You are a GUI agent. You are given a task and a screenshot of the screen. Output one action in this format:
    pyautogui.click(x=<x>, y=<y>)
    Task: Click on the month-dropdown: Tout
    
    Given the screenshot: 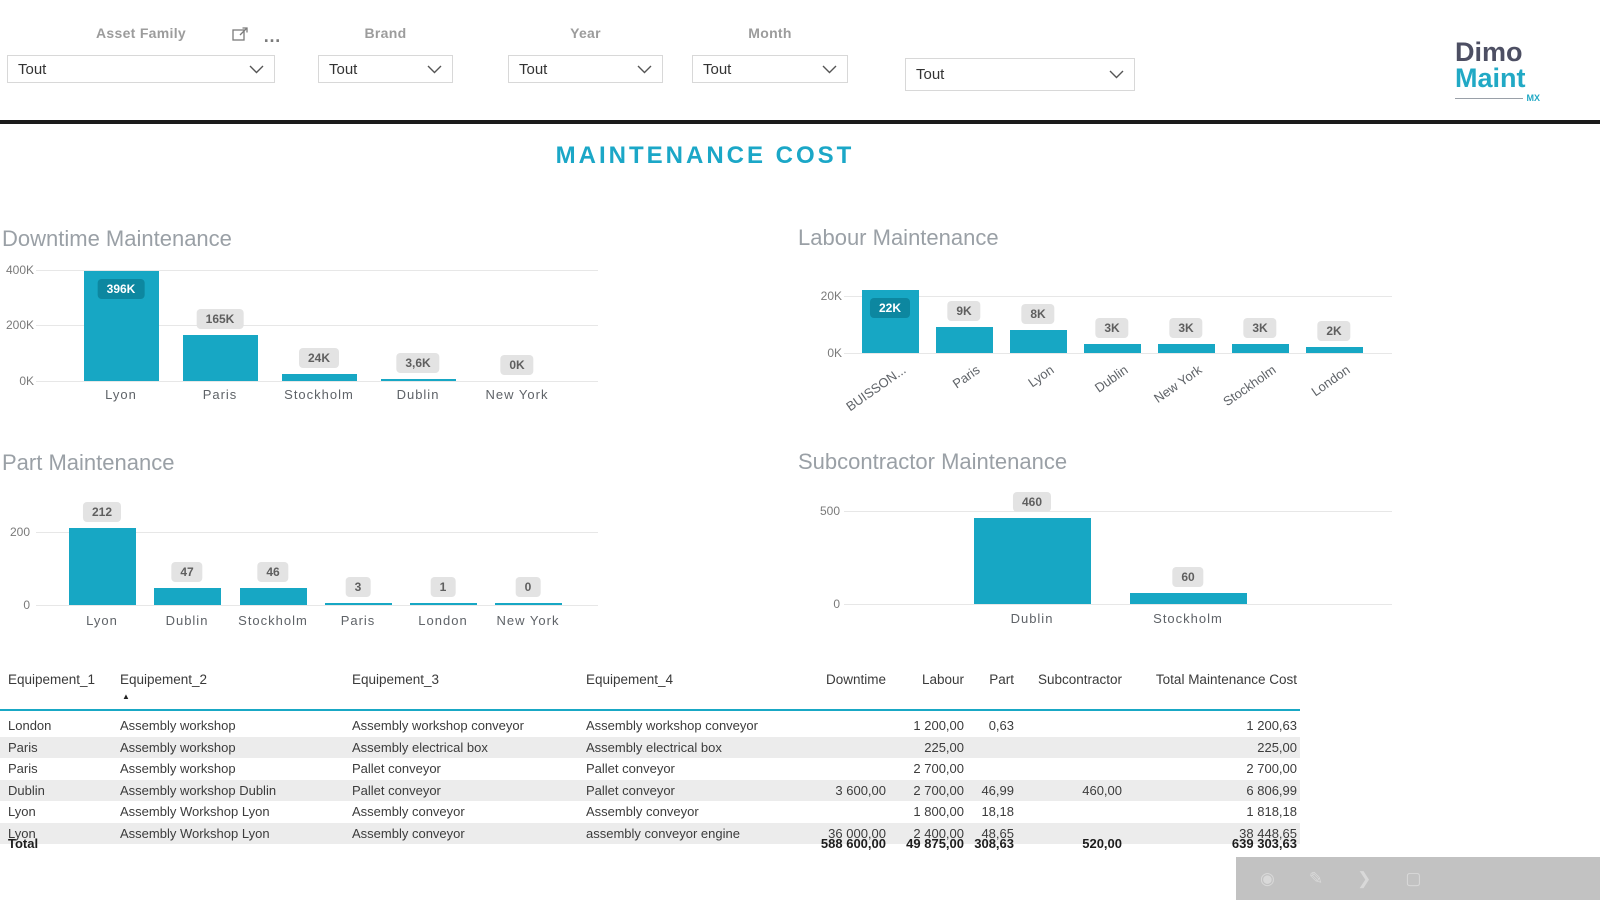 What is the action you would take?
    pyautogui.click(x=770, y=69)
    